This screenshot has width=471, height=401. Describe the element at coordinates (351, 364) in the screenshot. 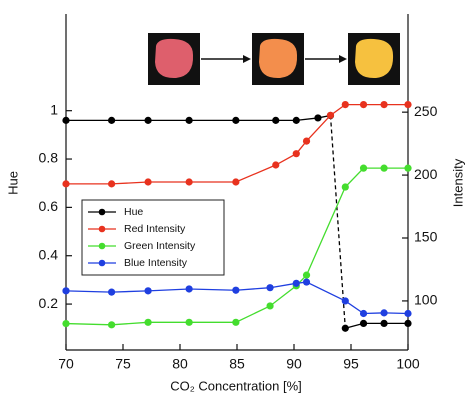

I see `x-tick-label: 95` at that location.